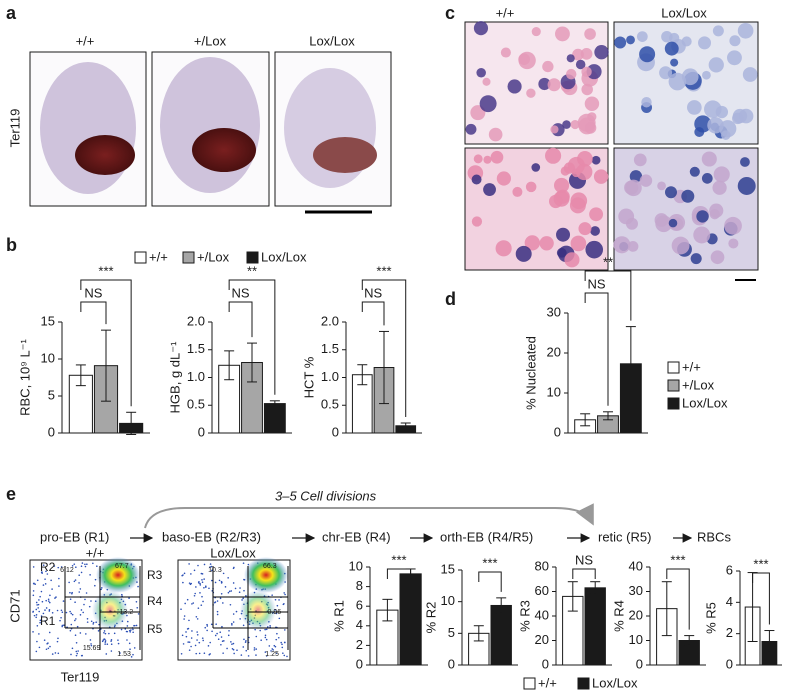  I want to click on panel-letter: d, so click(450, 299).